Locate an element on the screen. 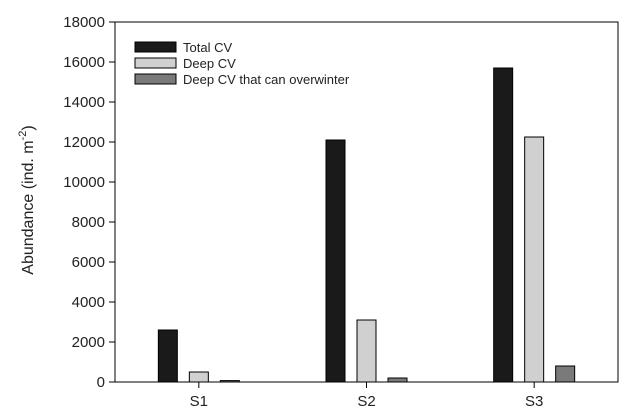 This screenshot has width=622, height=415. legend-label: Total CV is located at coordinates (207, 47).